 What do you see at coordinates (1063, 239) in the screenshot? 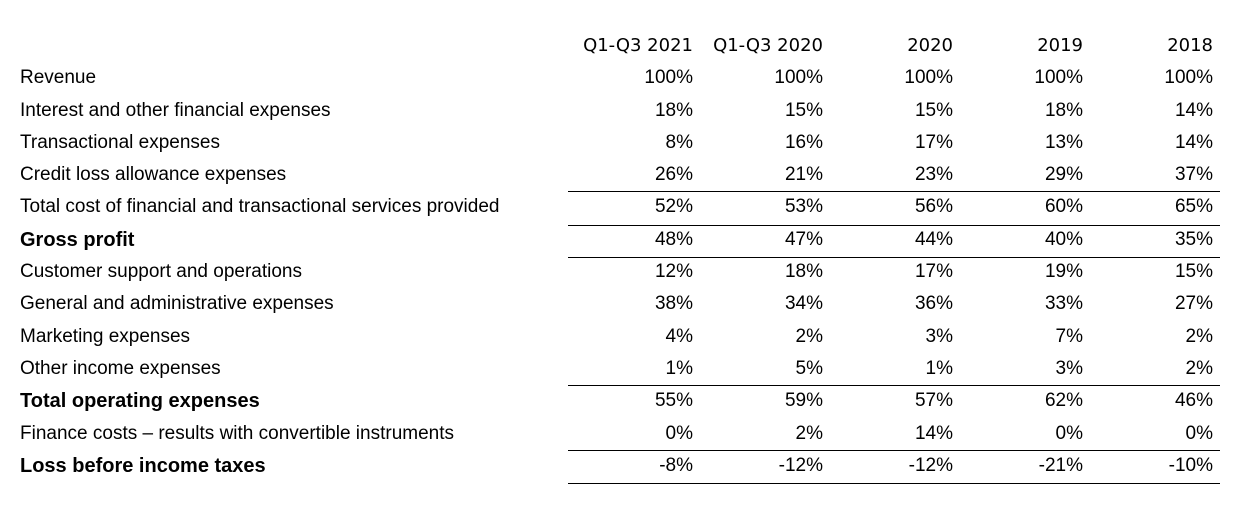
I see `value-cell: 40%` at bounding box center [1063, 239].